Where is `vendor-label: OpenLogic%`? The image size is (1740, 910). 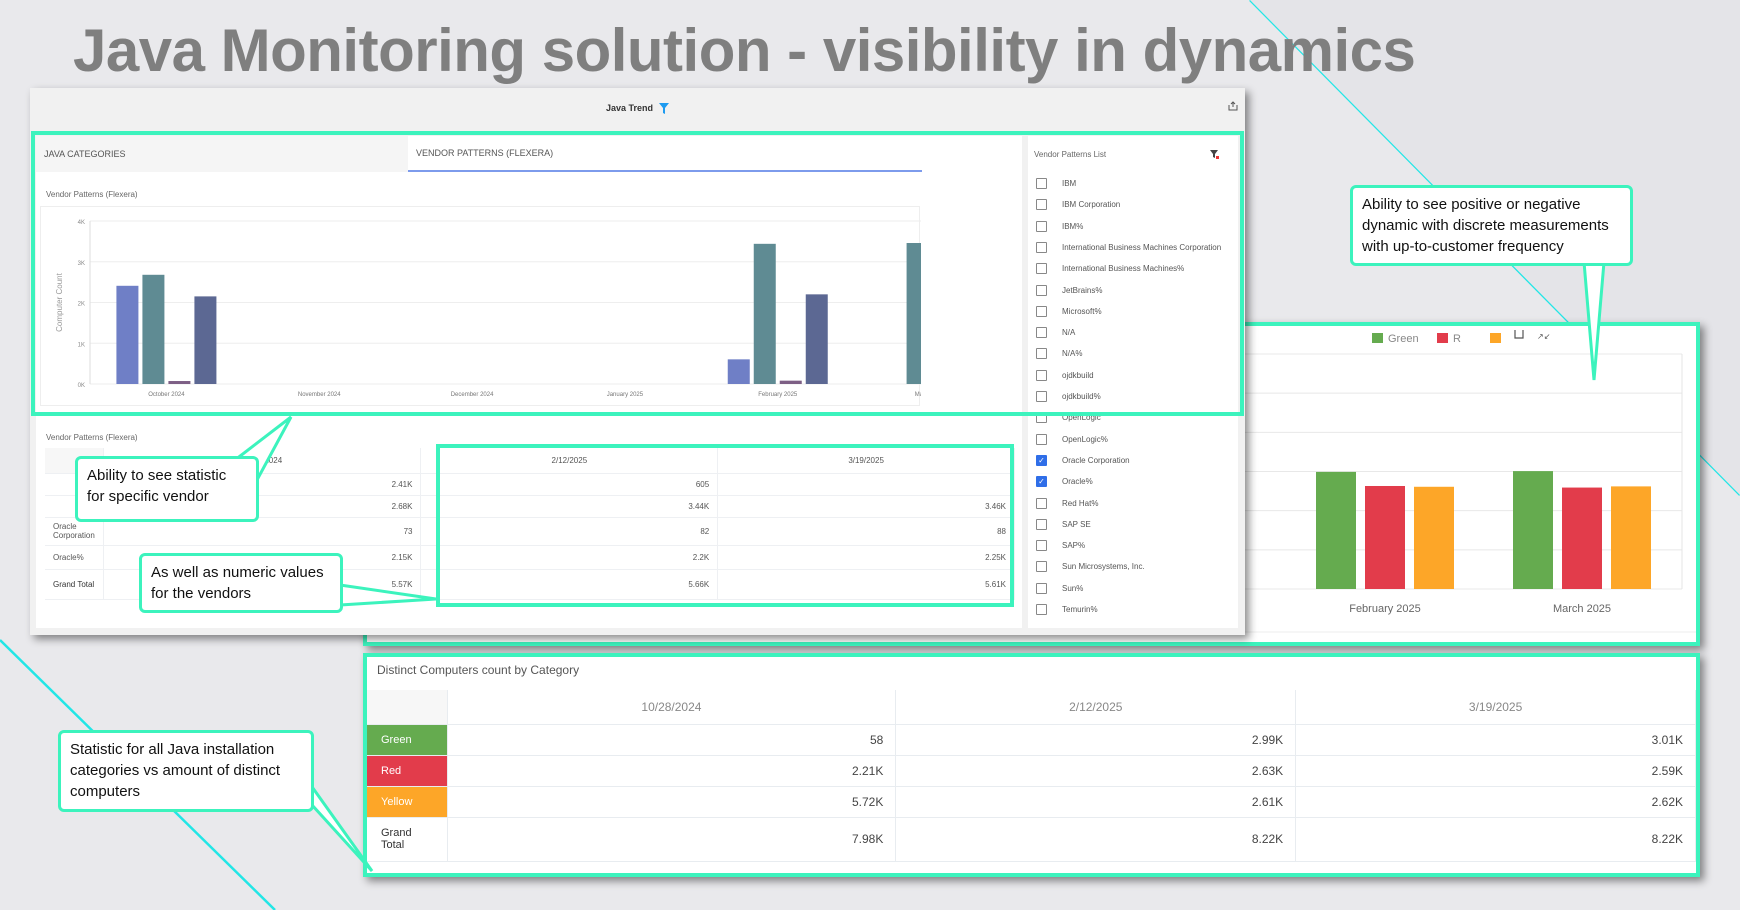
vendor-label: OpenLogic% is located at coordinates (1085, 439).